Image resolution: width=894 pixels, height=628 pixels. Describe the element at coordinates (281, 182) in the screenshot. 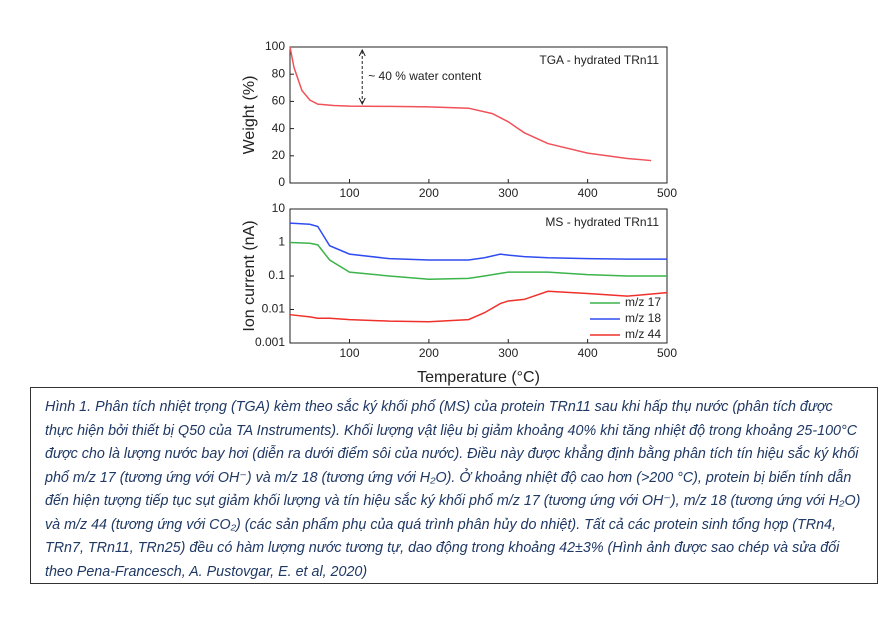

I see `y-tick-label: 0` at that location.